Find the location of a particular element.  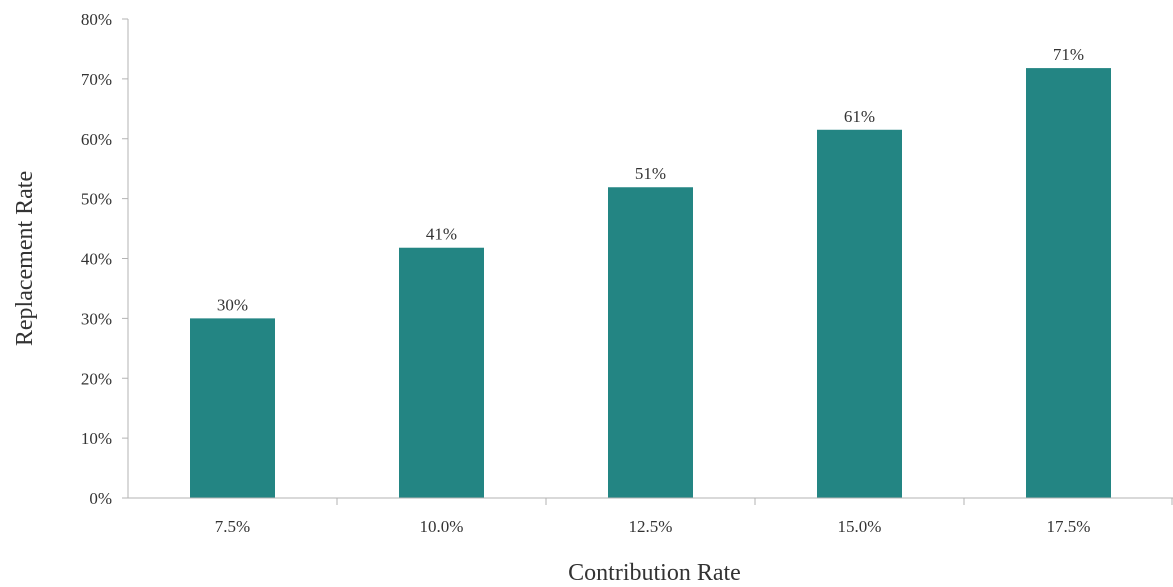

y-tick-label: 50% is located at coordinates (96, 199).